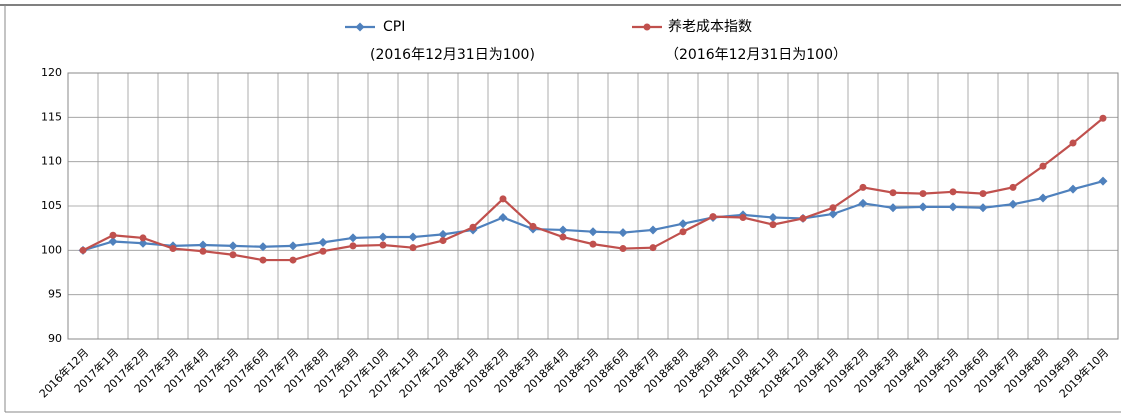 The width and height of the screenshot is (1121, 418). I want to click on legend-note: （2016年12月31日为100）, so click(756, 55).